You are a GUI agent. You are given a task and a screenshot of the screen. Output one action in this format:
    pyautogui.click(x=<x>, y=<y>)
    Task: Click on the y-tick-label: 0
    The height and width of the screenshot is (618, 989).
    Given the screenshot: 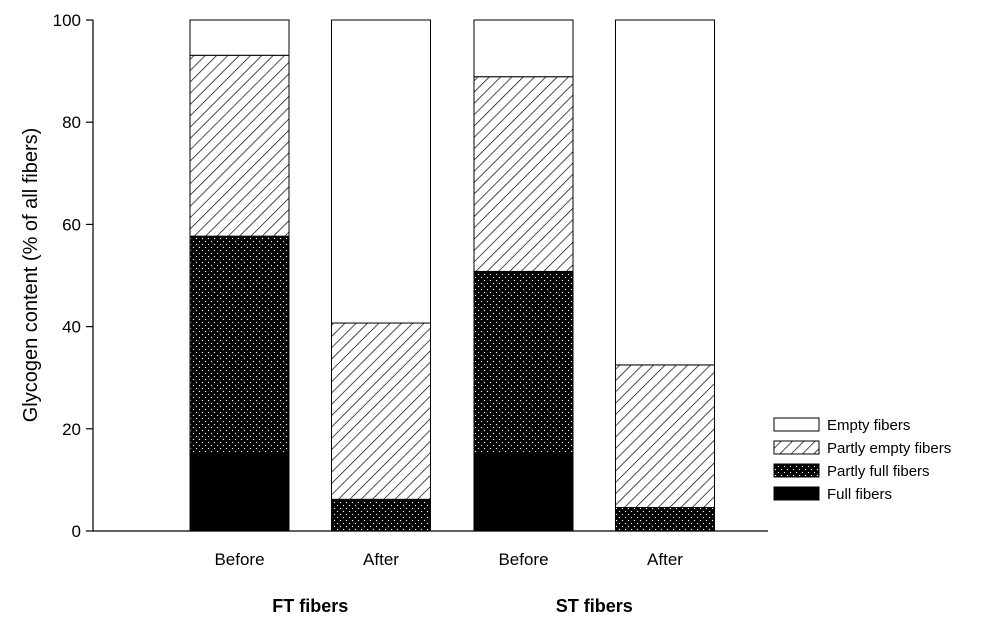 What is the action you would take?
    pyautogui.click(x=76, y=531)
    